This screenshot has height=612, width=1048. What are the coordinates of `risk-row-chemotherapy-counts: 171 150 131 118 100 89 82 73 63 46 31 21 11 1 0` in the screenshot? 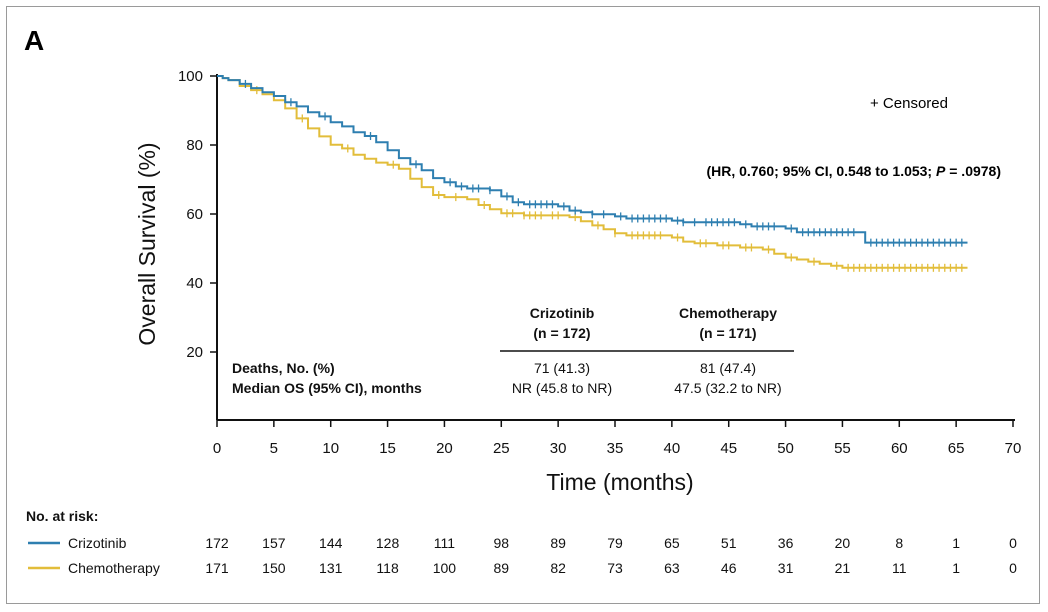 It's located at (611, 568).